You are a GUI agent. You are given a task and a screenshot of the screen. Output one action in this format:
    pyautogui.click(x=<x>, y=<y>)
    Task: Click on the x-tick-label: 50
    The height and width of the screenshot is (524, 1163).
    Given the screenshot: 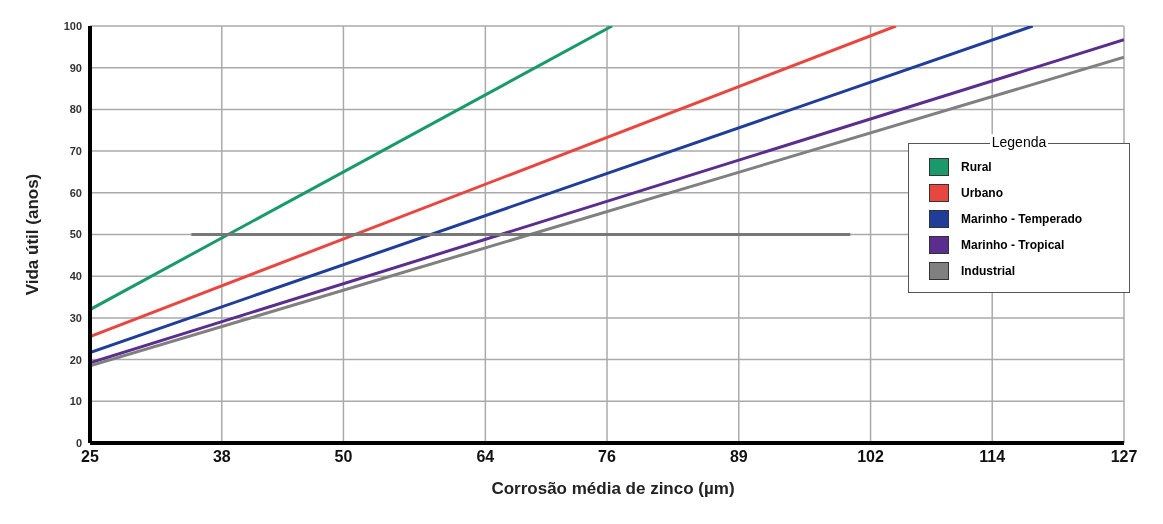 What is the action you would take?
    pyautogui.click(x=343, y=457)
    